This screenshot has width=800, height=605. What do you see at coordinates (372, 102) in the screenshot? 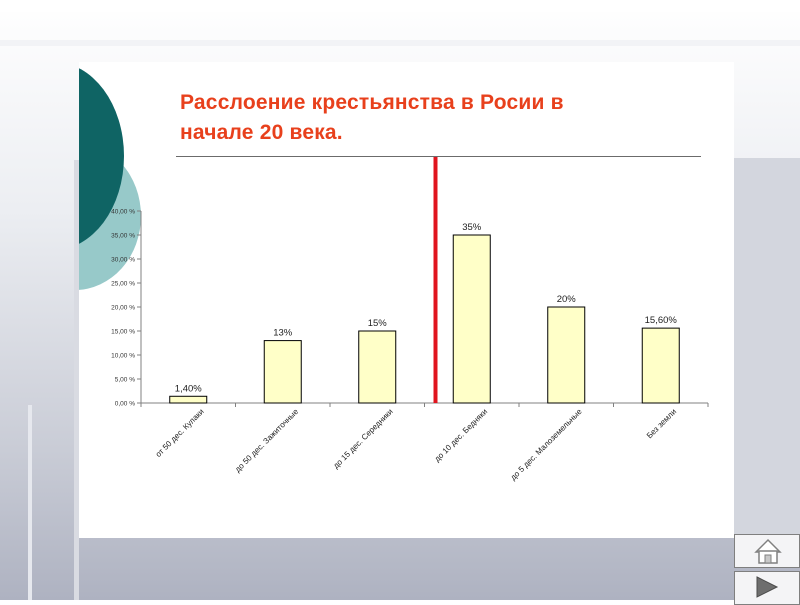
I see `slide-title-line-1: Расслоение крестьянства в Росии в` at bounding box center [372, 102].